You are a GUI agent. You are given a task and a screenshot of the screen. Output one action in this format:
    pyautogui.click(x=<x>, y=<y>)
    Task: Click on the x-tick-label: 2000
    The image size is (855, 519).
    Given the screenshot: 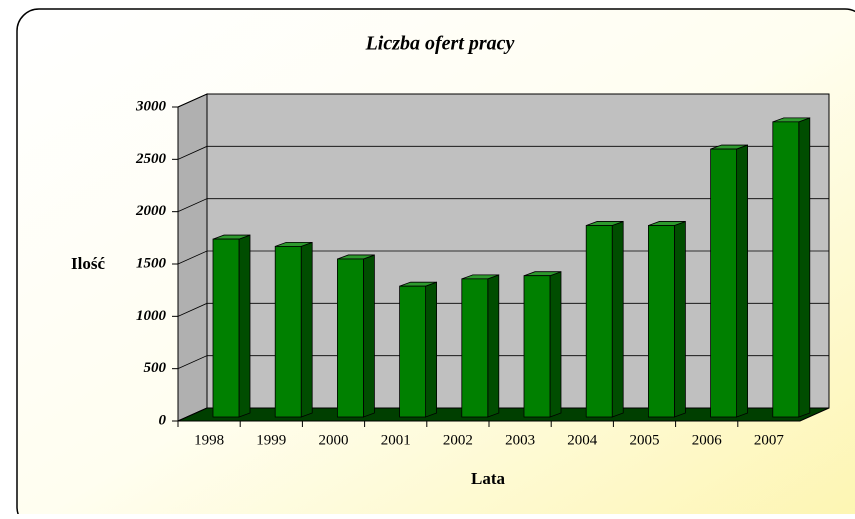 What is the action you would take?
    pyautogui.click(x=334, y=440)
    